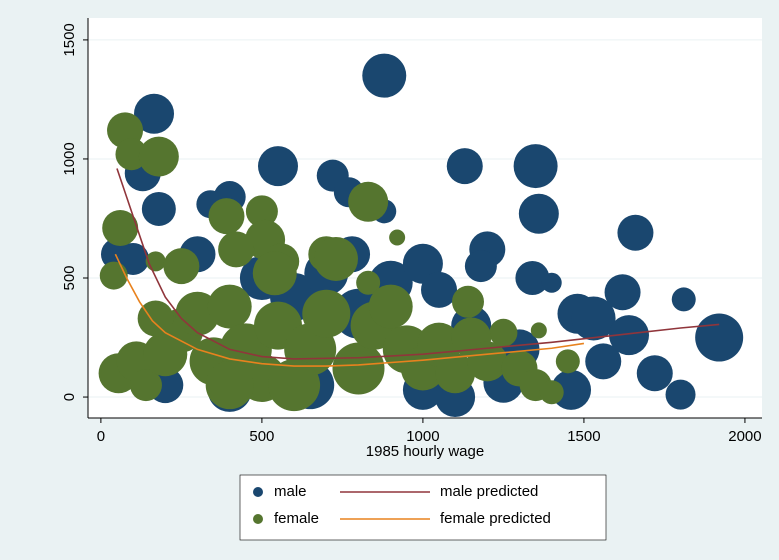 The width and height of the screenshot is (779, 560). I want to click on legend-label: female predicted, so click(495, 518).